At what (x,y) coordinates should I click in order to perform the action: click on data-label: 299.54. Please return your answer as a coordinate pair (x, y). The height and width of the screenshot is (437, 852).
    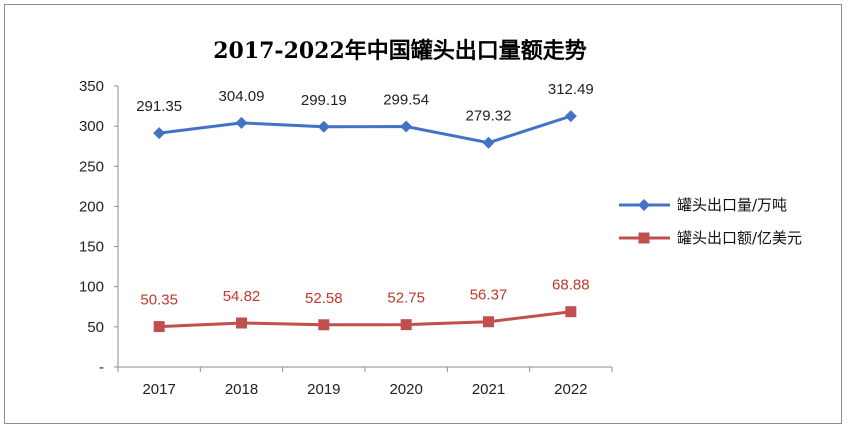
    Looking at the image, I should click on (406, 100).